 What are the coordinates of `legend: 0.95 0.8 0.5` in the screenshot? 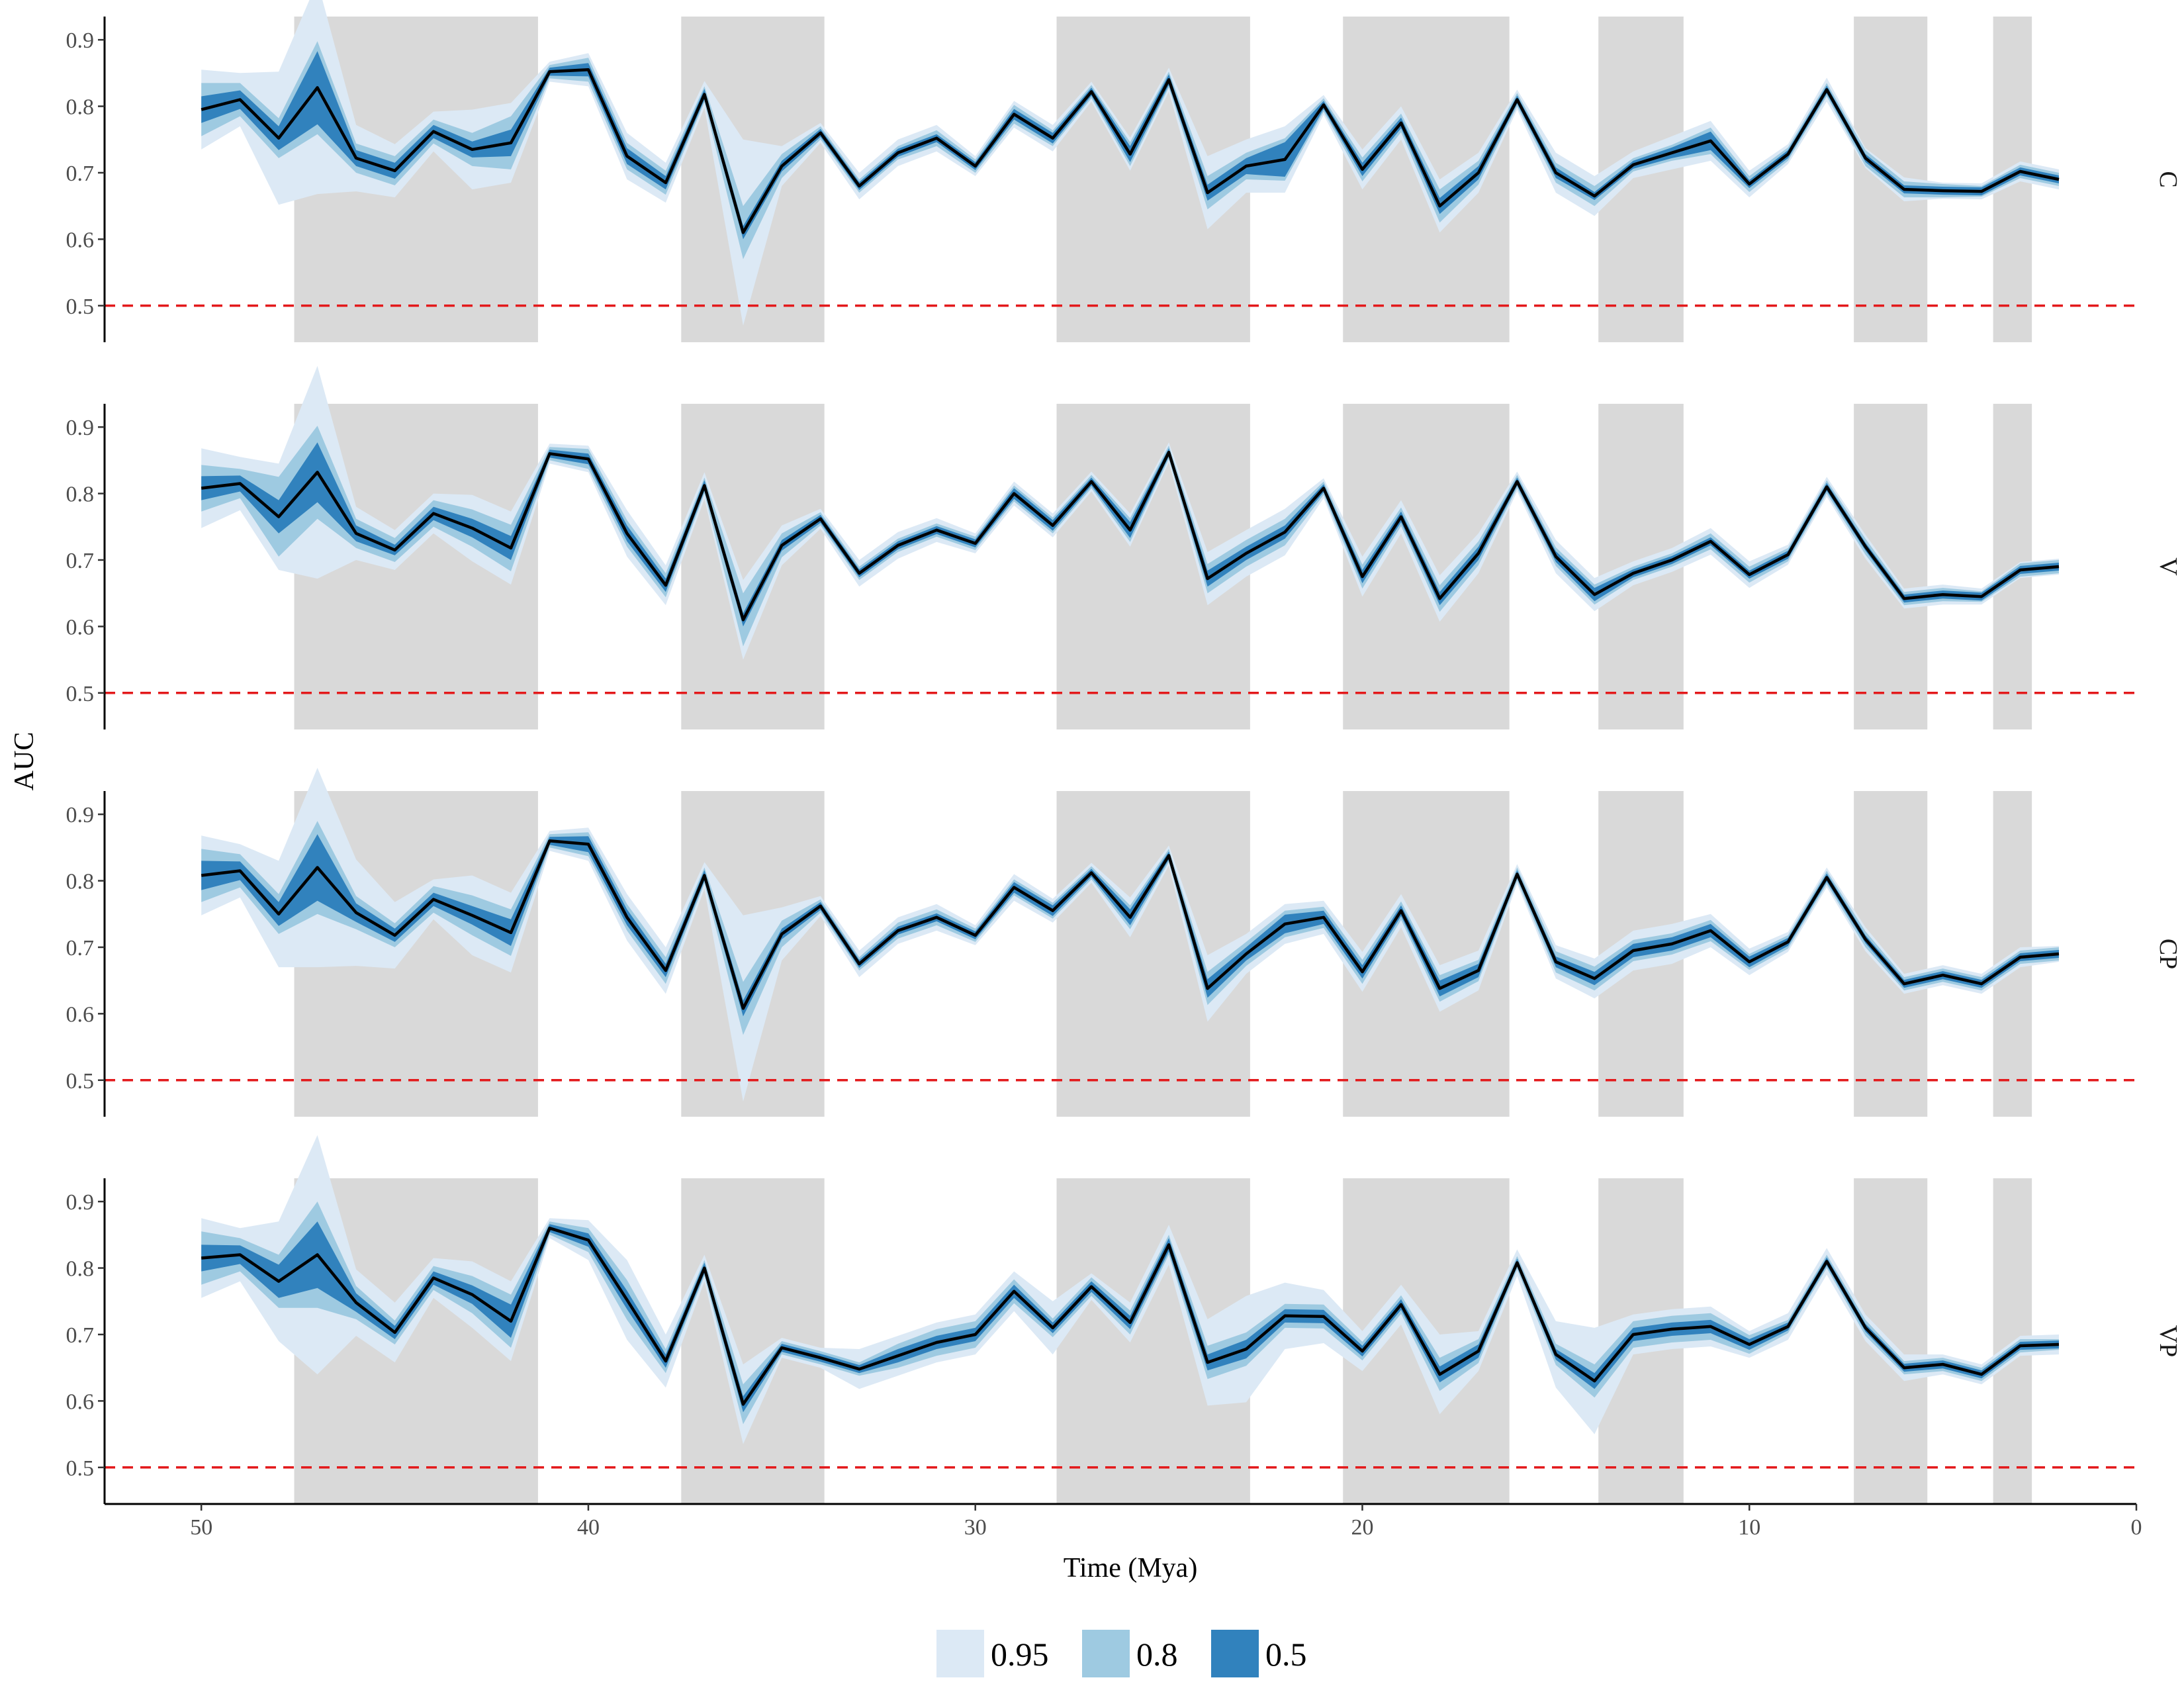 It's located at (1121, 1653).